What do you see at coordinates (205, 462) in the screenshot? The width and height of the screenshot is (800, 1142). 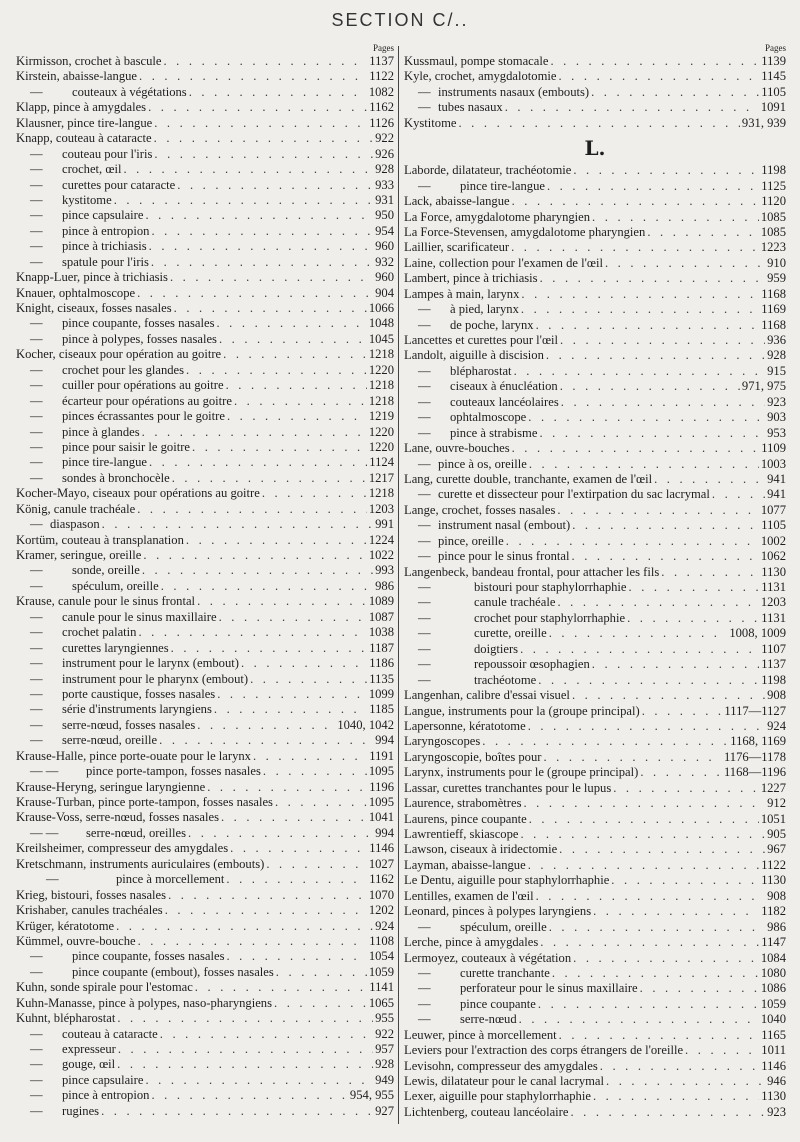 I see `index-entry: — pince tire-langue 1124` at bounding box center [205, 462].